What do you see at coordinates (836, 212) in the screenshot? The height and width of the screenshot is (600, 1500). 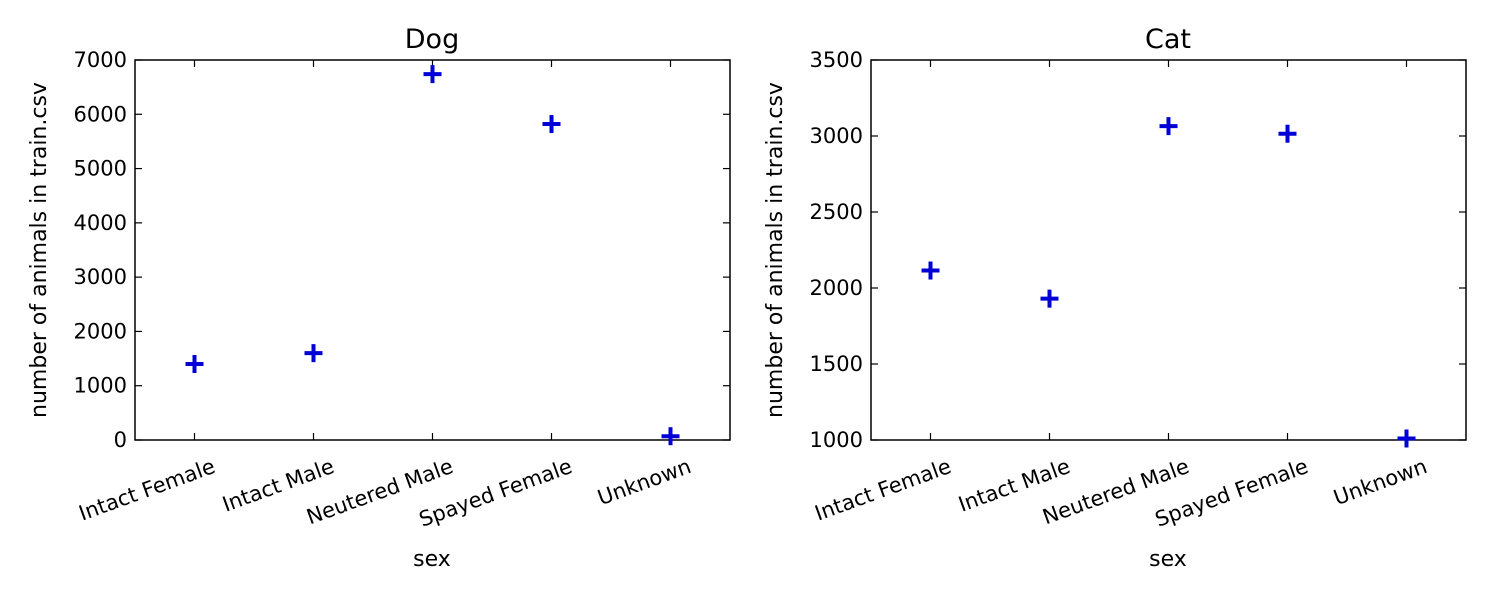 I see `cat-y-tick-label: 2500` at bounding box center [836, 212].